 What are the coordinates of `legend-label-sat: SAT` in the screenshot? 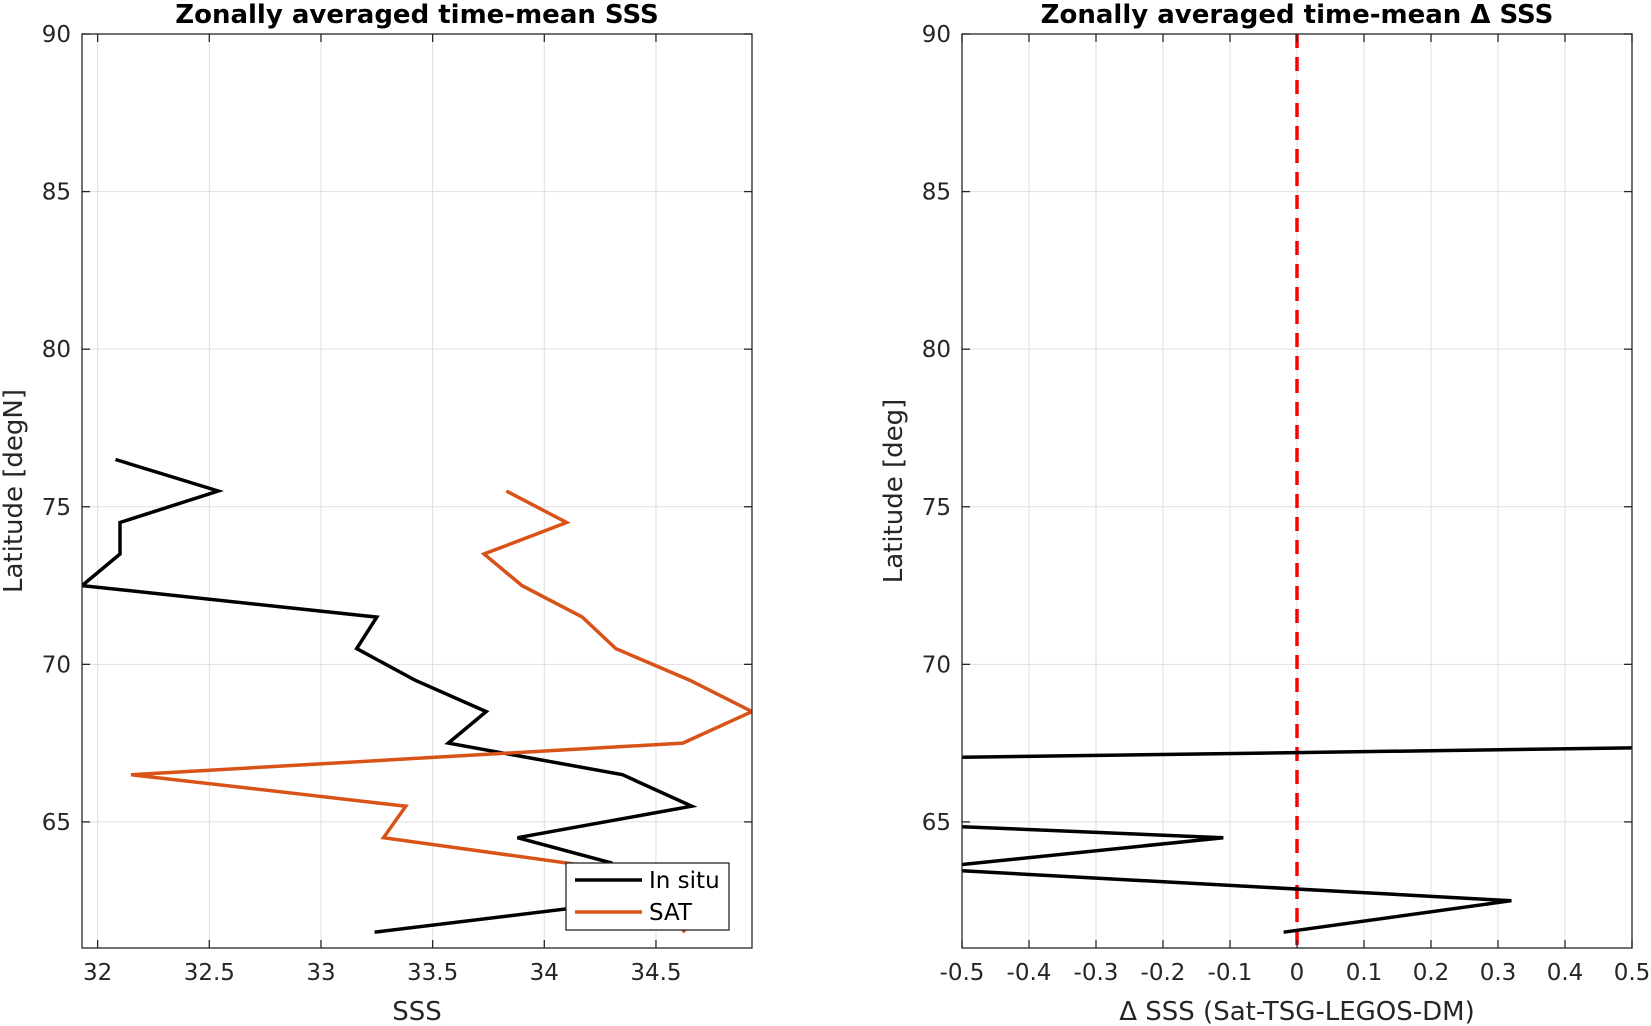 It's located at (671, 913).